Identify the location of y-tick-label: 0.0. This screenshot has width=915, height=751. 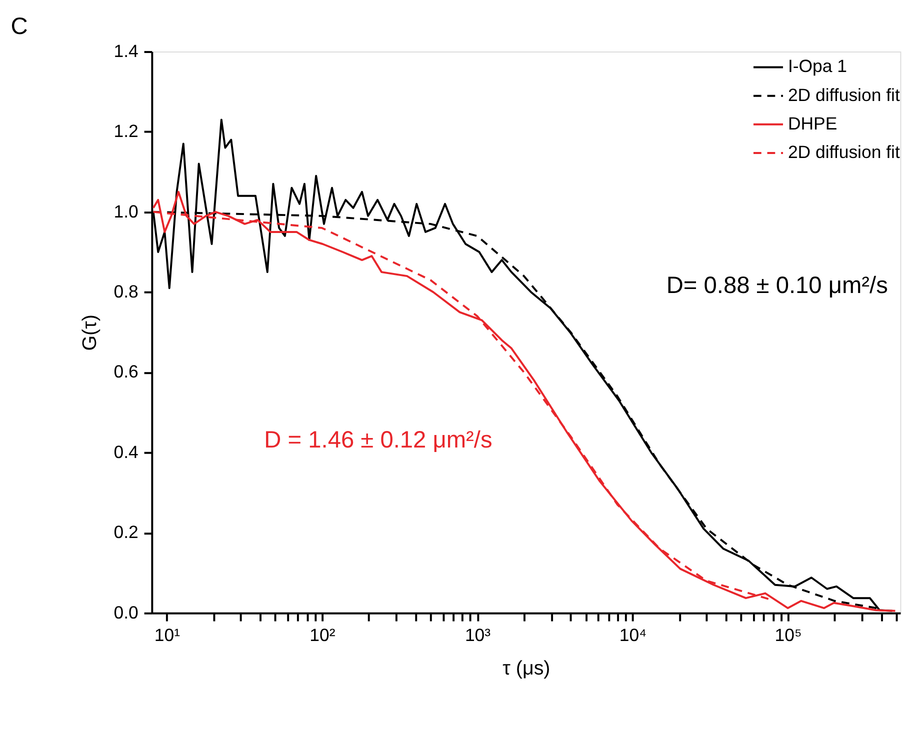
(126, 612).